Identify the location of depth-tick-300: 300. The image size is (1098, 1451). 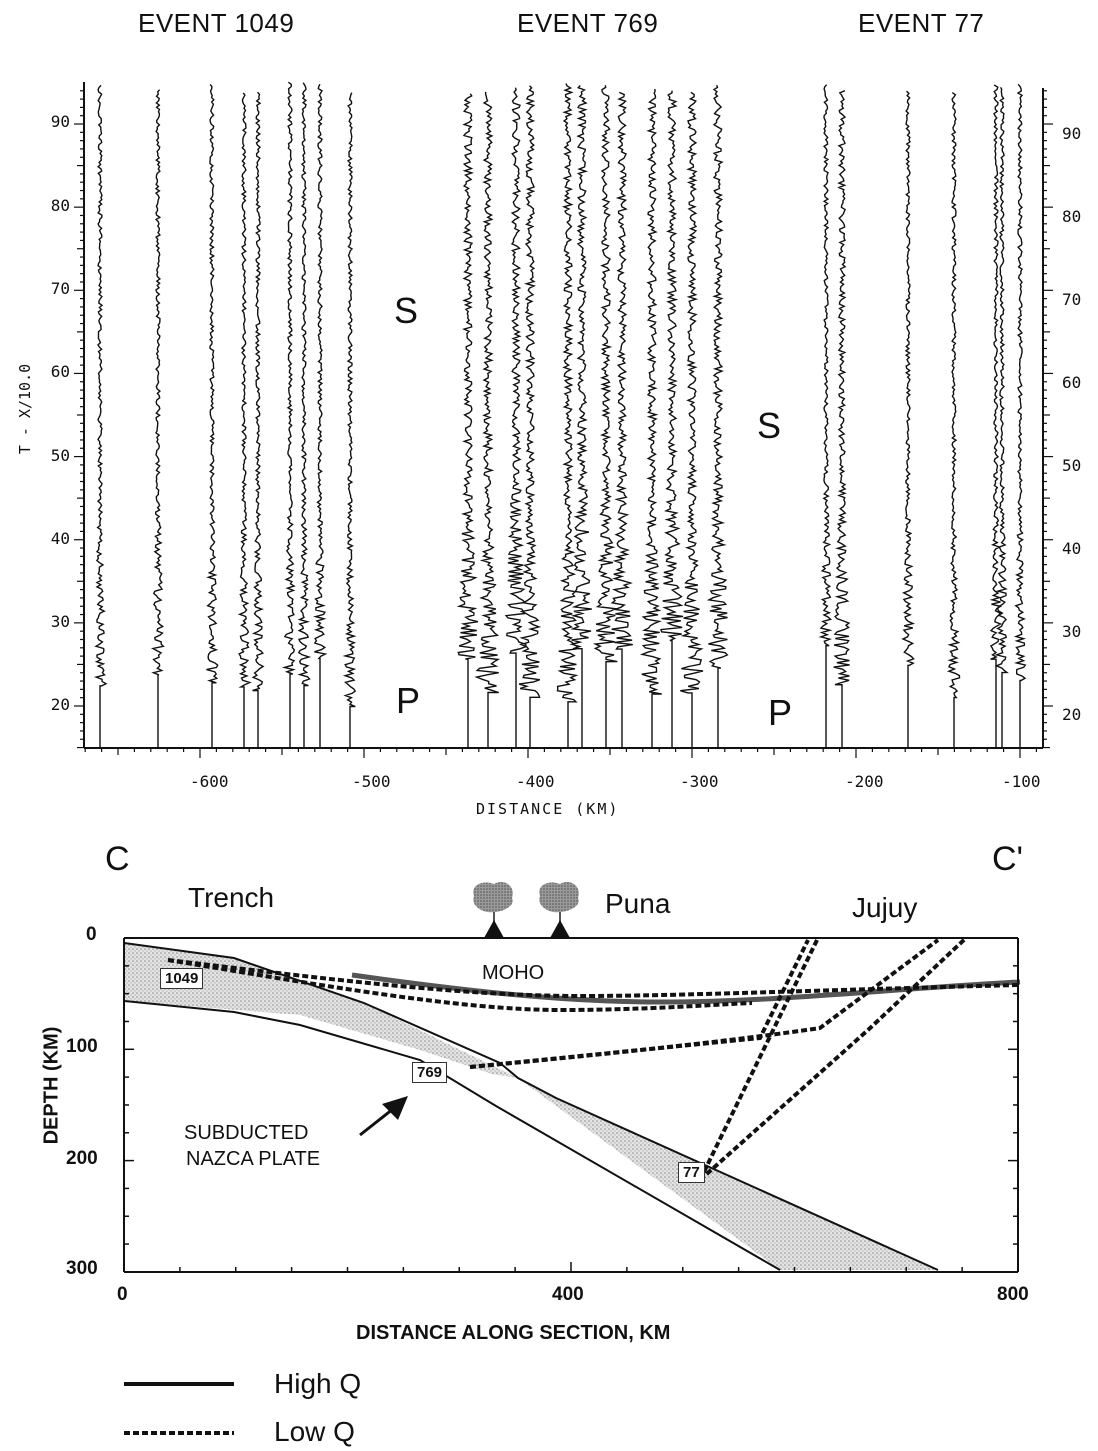
(82, 1268).